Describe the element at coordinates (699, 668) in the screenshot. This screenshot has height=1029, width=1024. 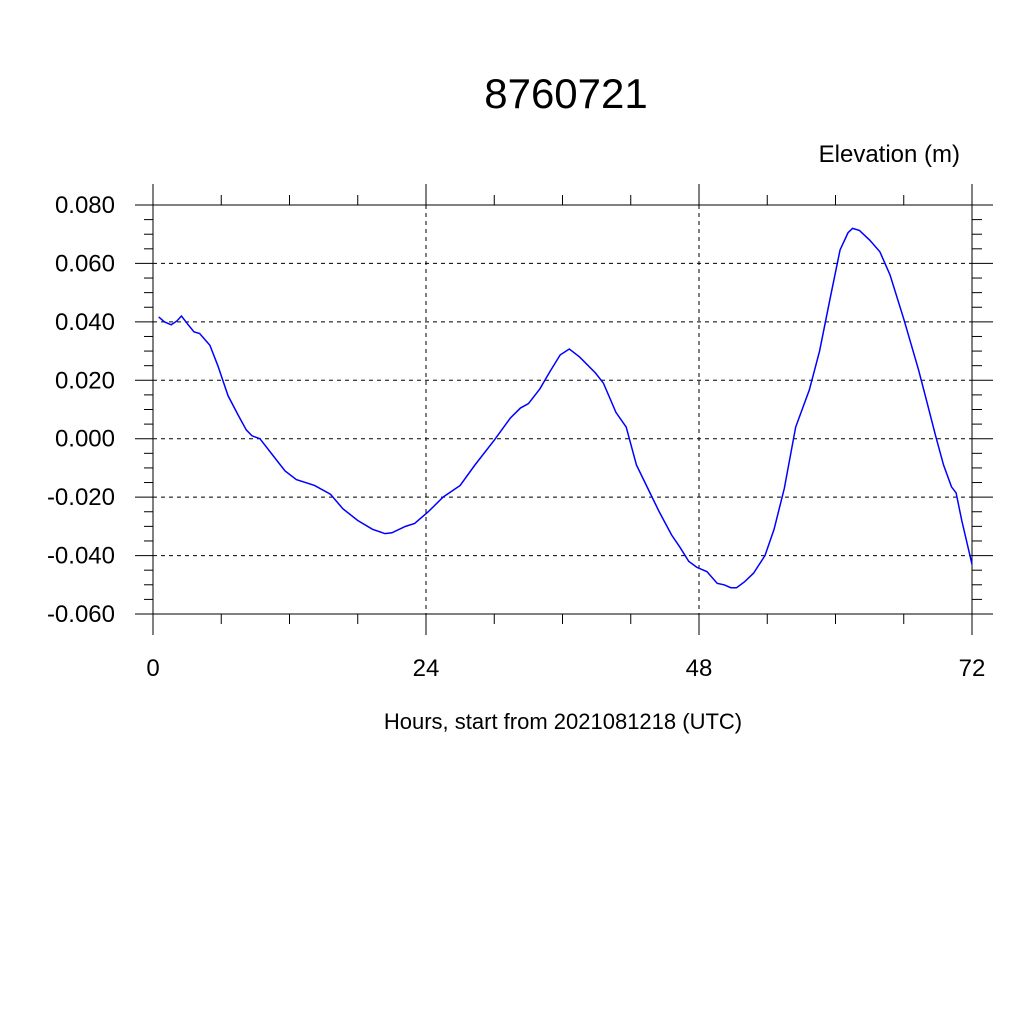
I see `x-tick-label: 48` at that location.